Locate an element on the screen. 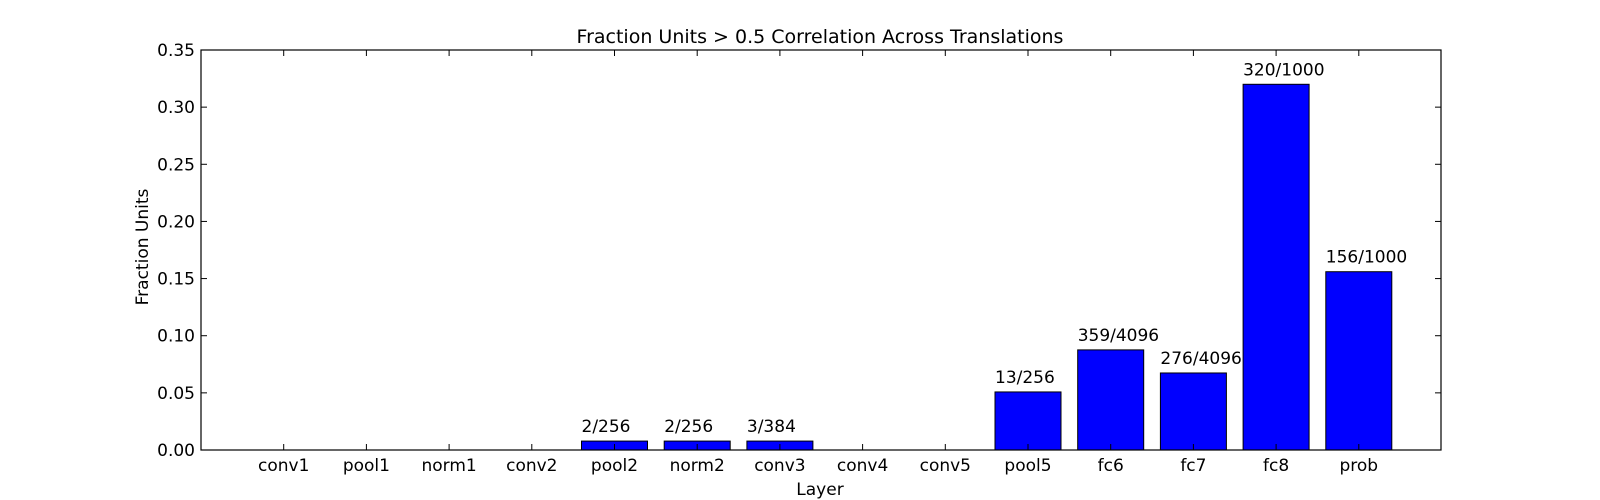 The height and width of the screenshot is (500, 1600). y-tick-label: 0.00 is located at coordinates (176, 451).